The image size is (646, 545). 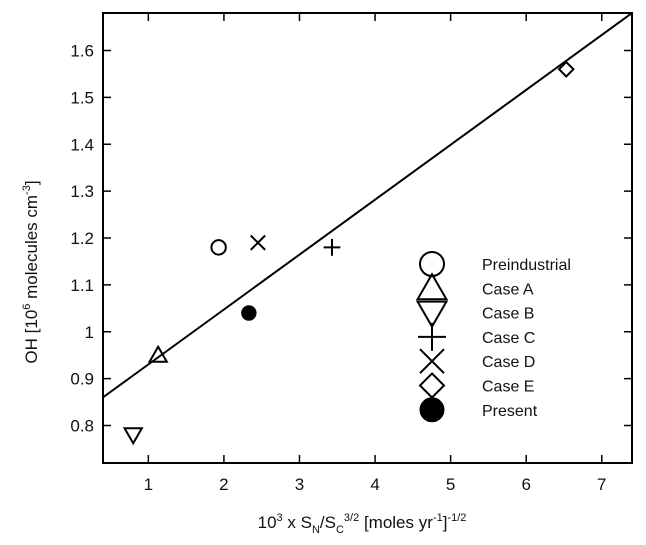 I want to click on x-tick-label: 5, so click(x=450, y=484).